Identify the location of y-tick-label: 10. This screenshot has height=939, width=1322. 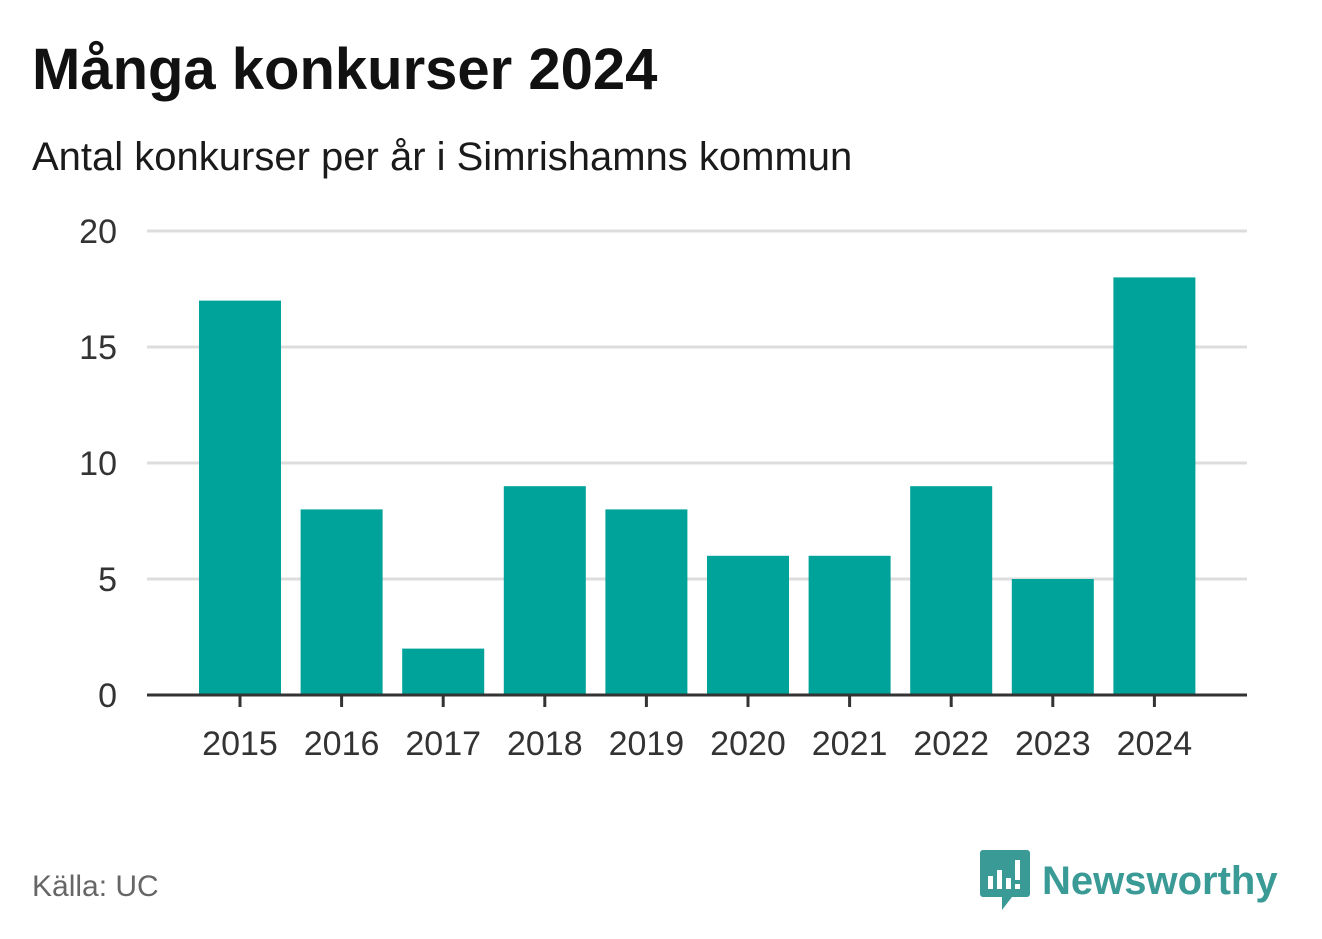
(98, 464).